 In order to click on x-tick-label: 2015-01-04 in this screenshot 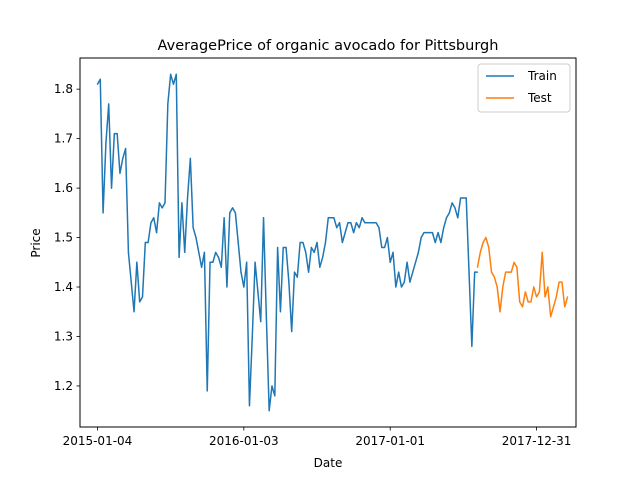, I will do `click(98, 441)`.